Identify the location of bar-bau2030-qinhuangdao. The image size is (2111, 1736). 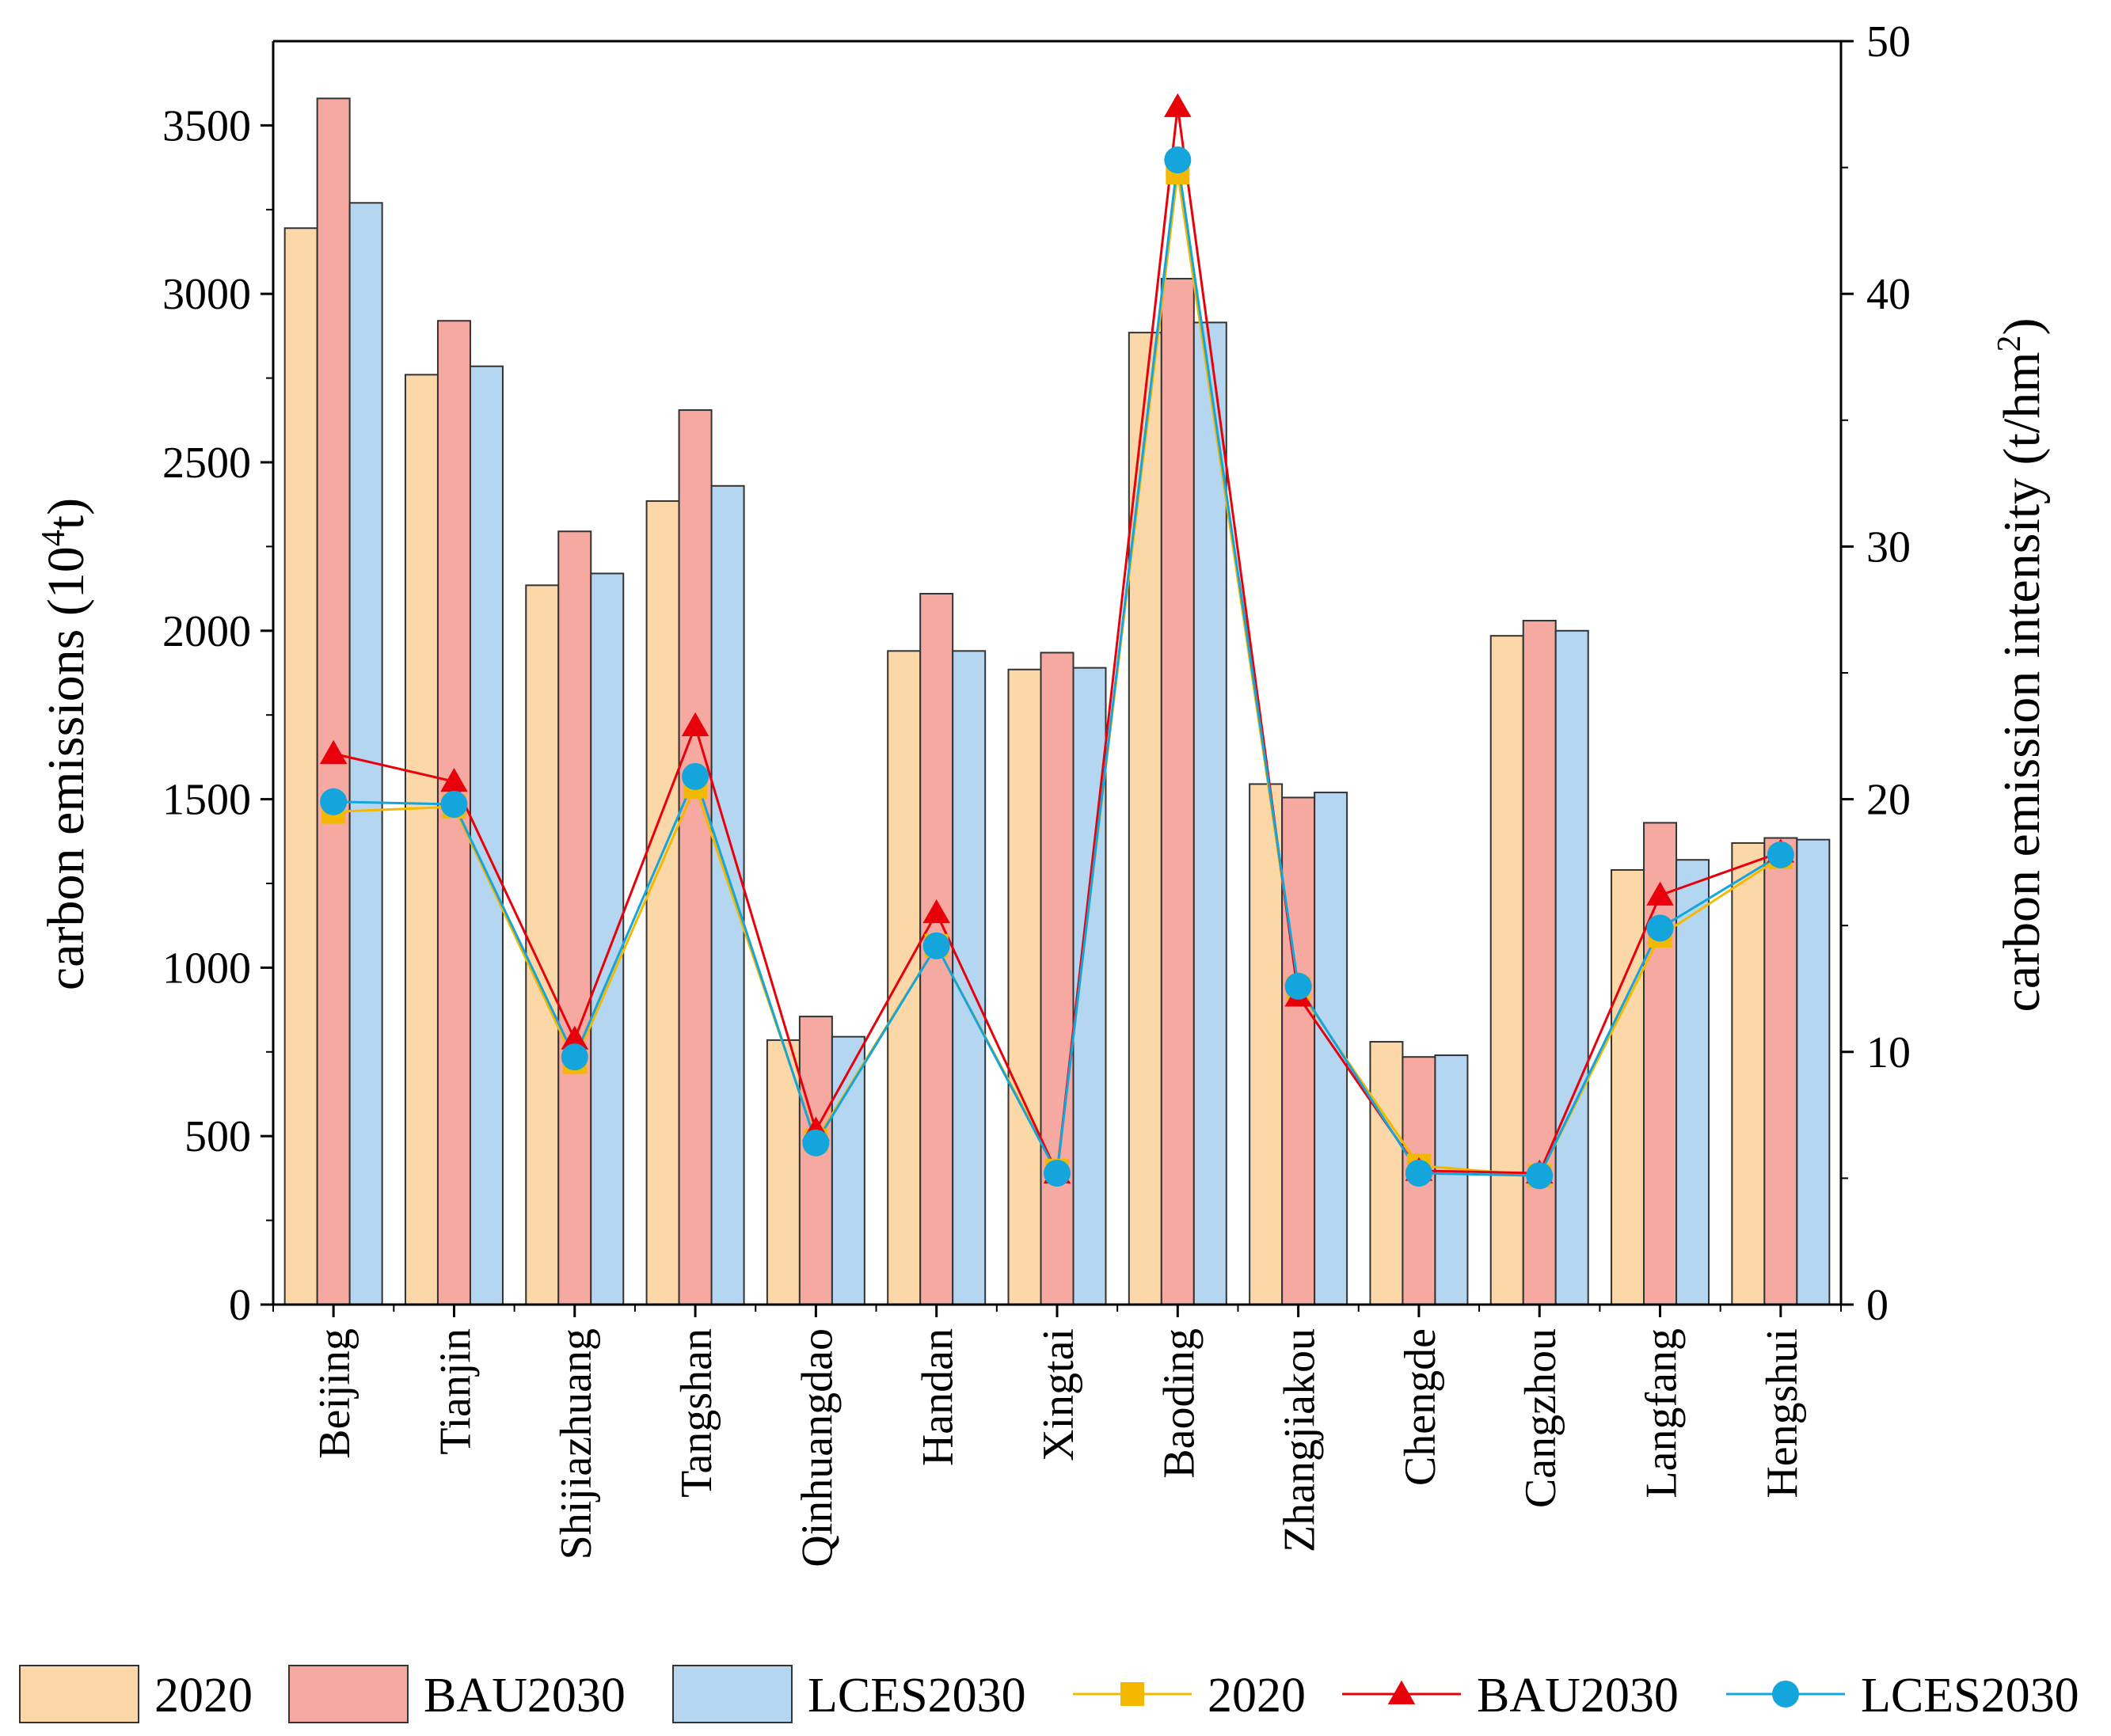
(815, 1161).